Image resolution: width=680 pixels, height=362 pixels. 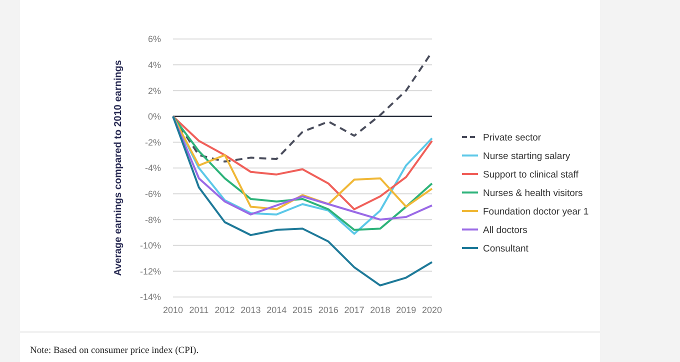 What do you see at coordinates (152, 219) in the screenshot?
I see `y-tick-label: -8%` at bounding box center [152, 219].